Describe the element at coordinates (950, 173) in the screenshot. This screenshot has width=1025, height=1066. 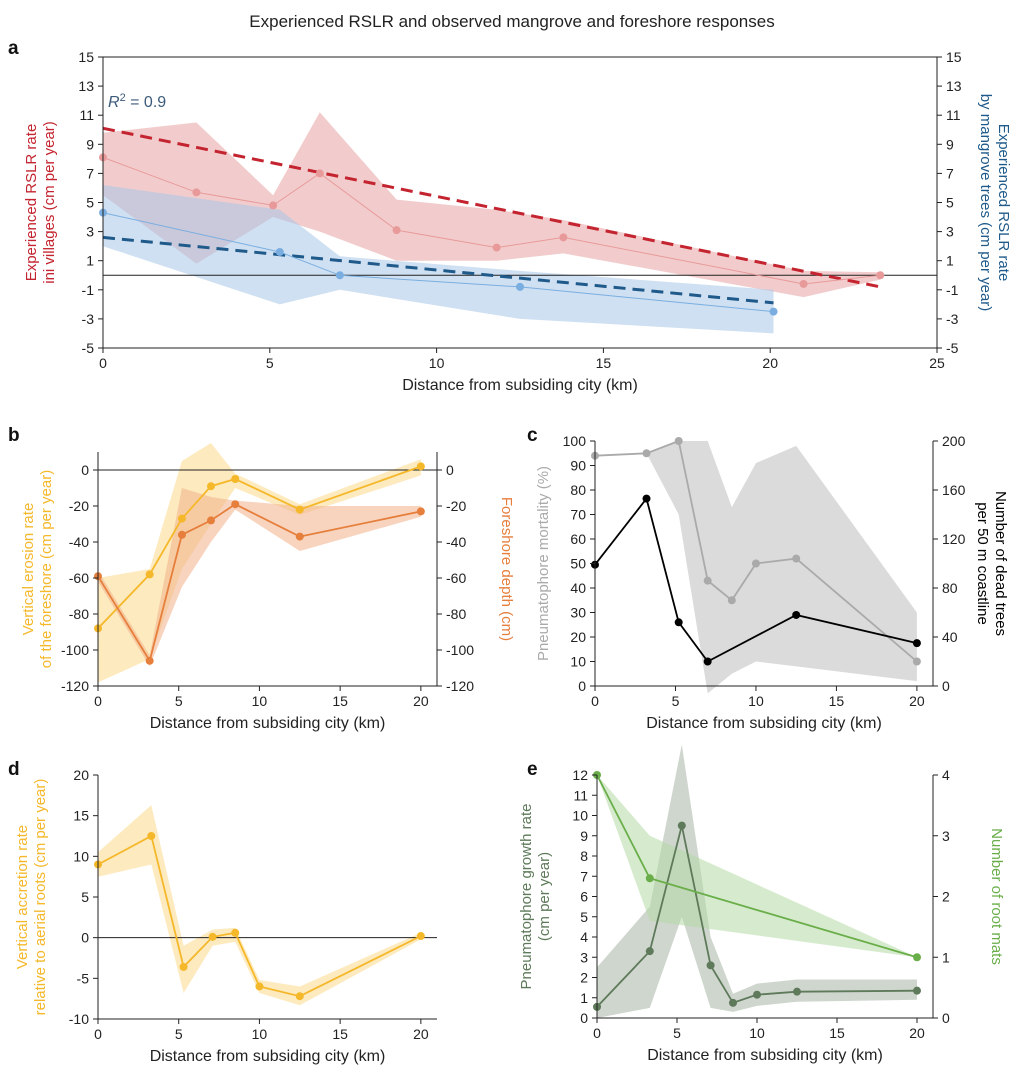
I see `y2-tick-label: 7` at that location.